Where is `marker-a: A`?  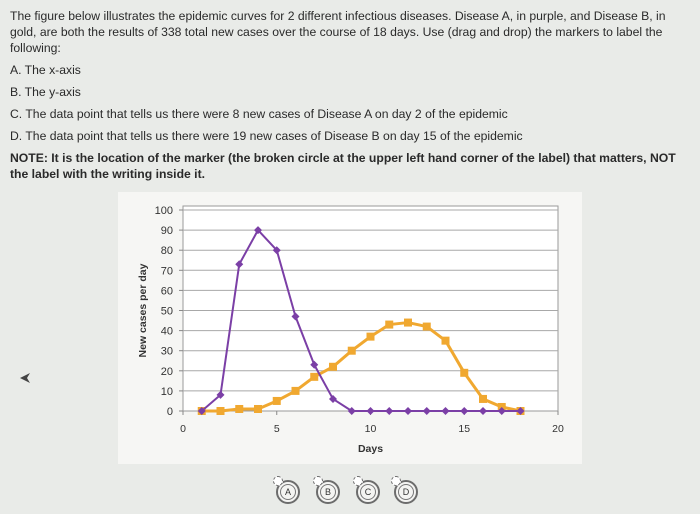
marker-a: A is located at coordinates (286, 490).